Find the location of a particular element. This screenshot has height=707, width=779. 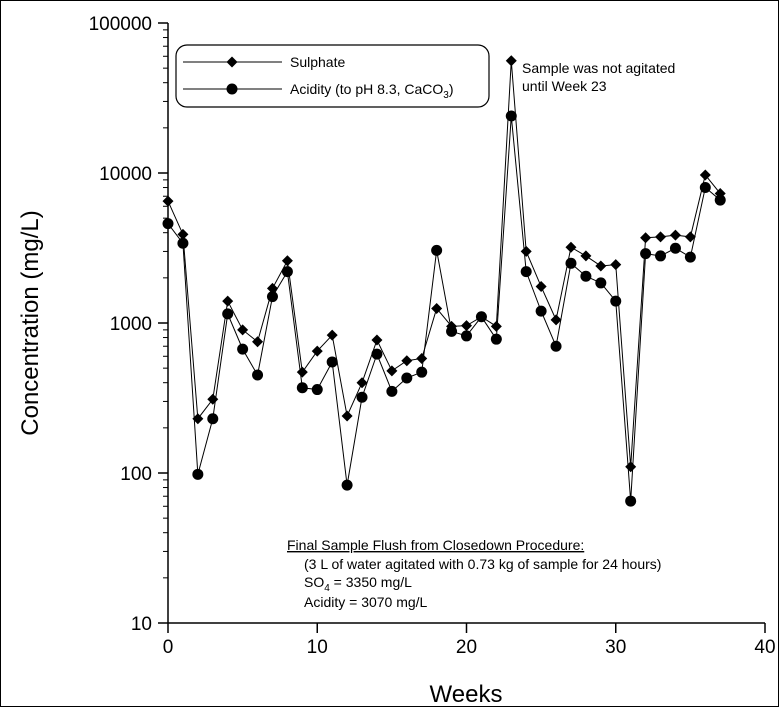

legend-acidity-text: Acidity (to pH 8.3, CaCO is located at coordinates (366, 89).